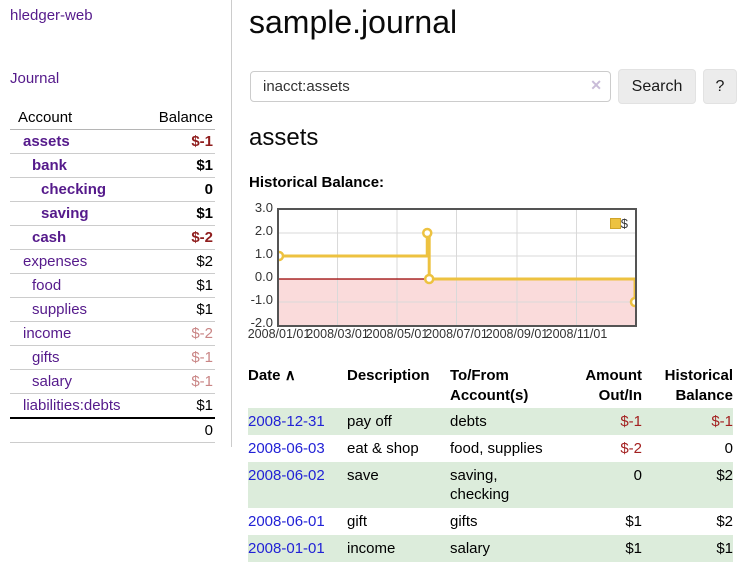  I want to click on y-axis-tick-label: 3.0, so click(263, 207).